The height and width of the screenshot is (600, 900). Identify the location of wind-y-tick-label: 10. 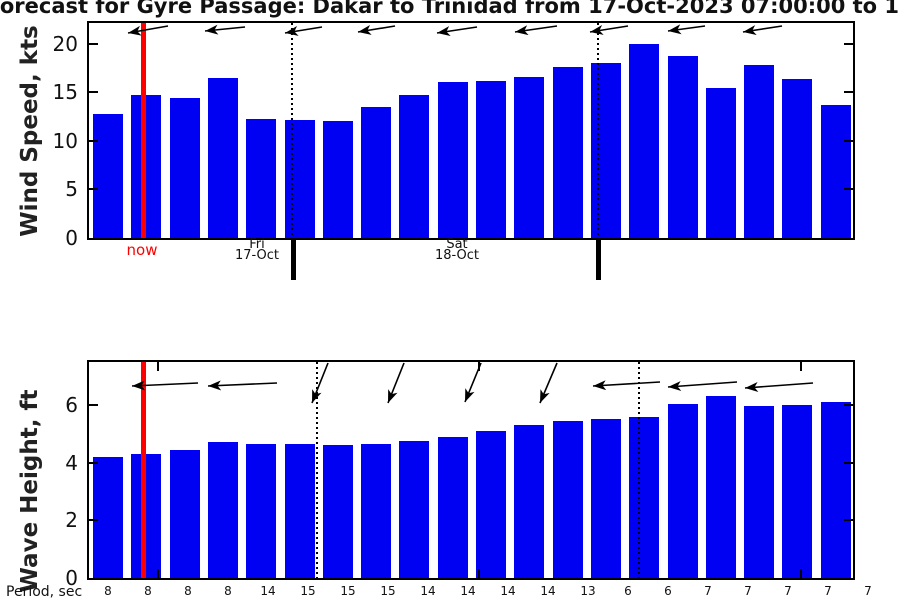
(65, 140).